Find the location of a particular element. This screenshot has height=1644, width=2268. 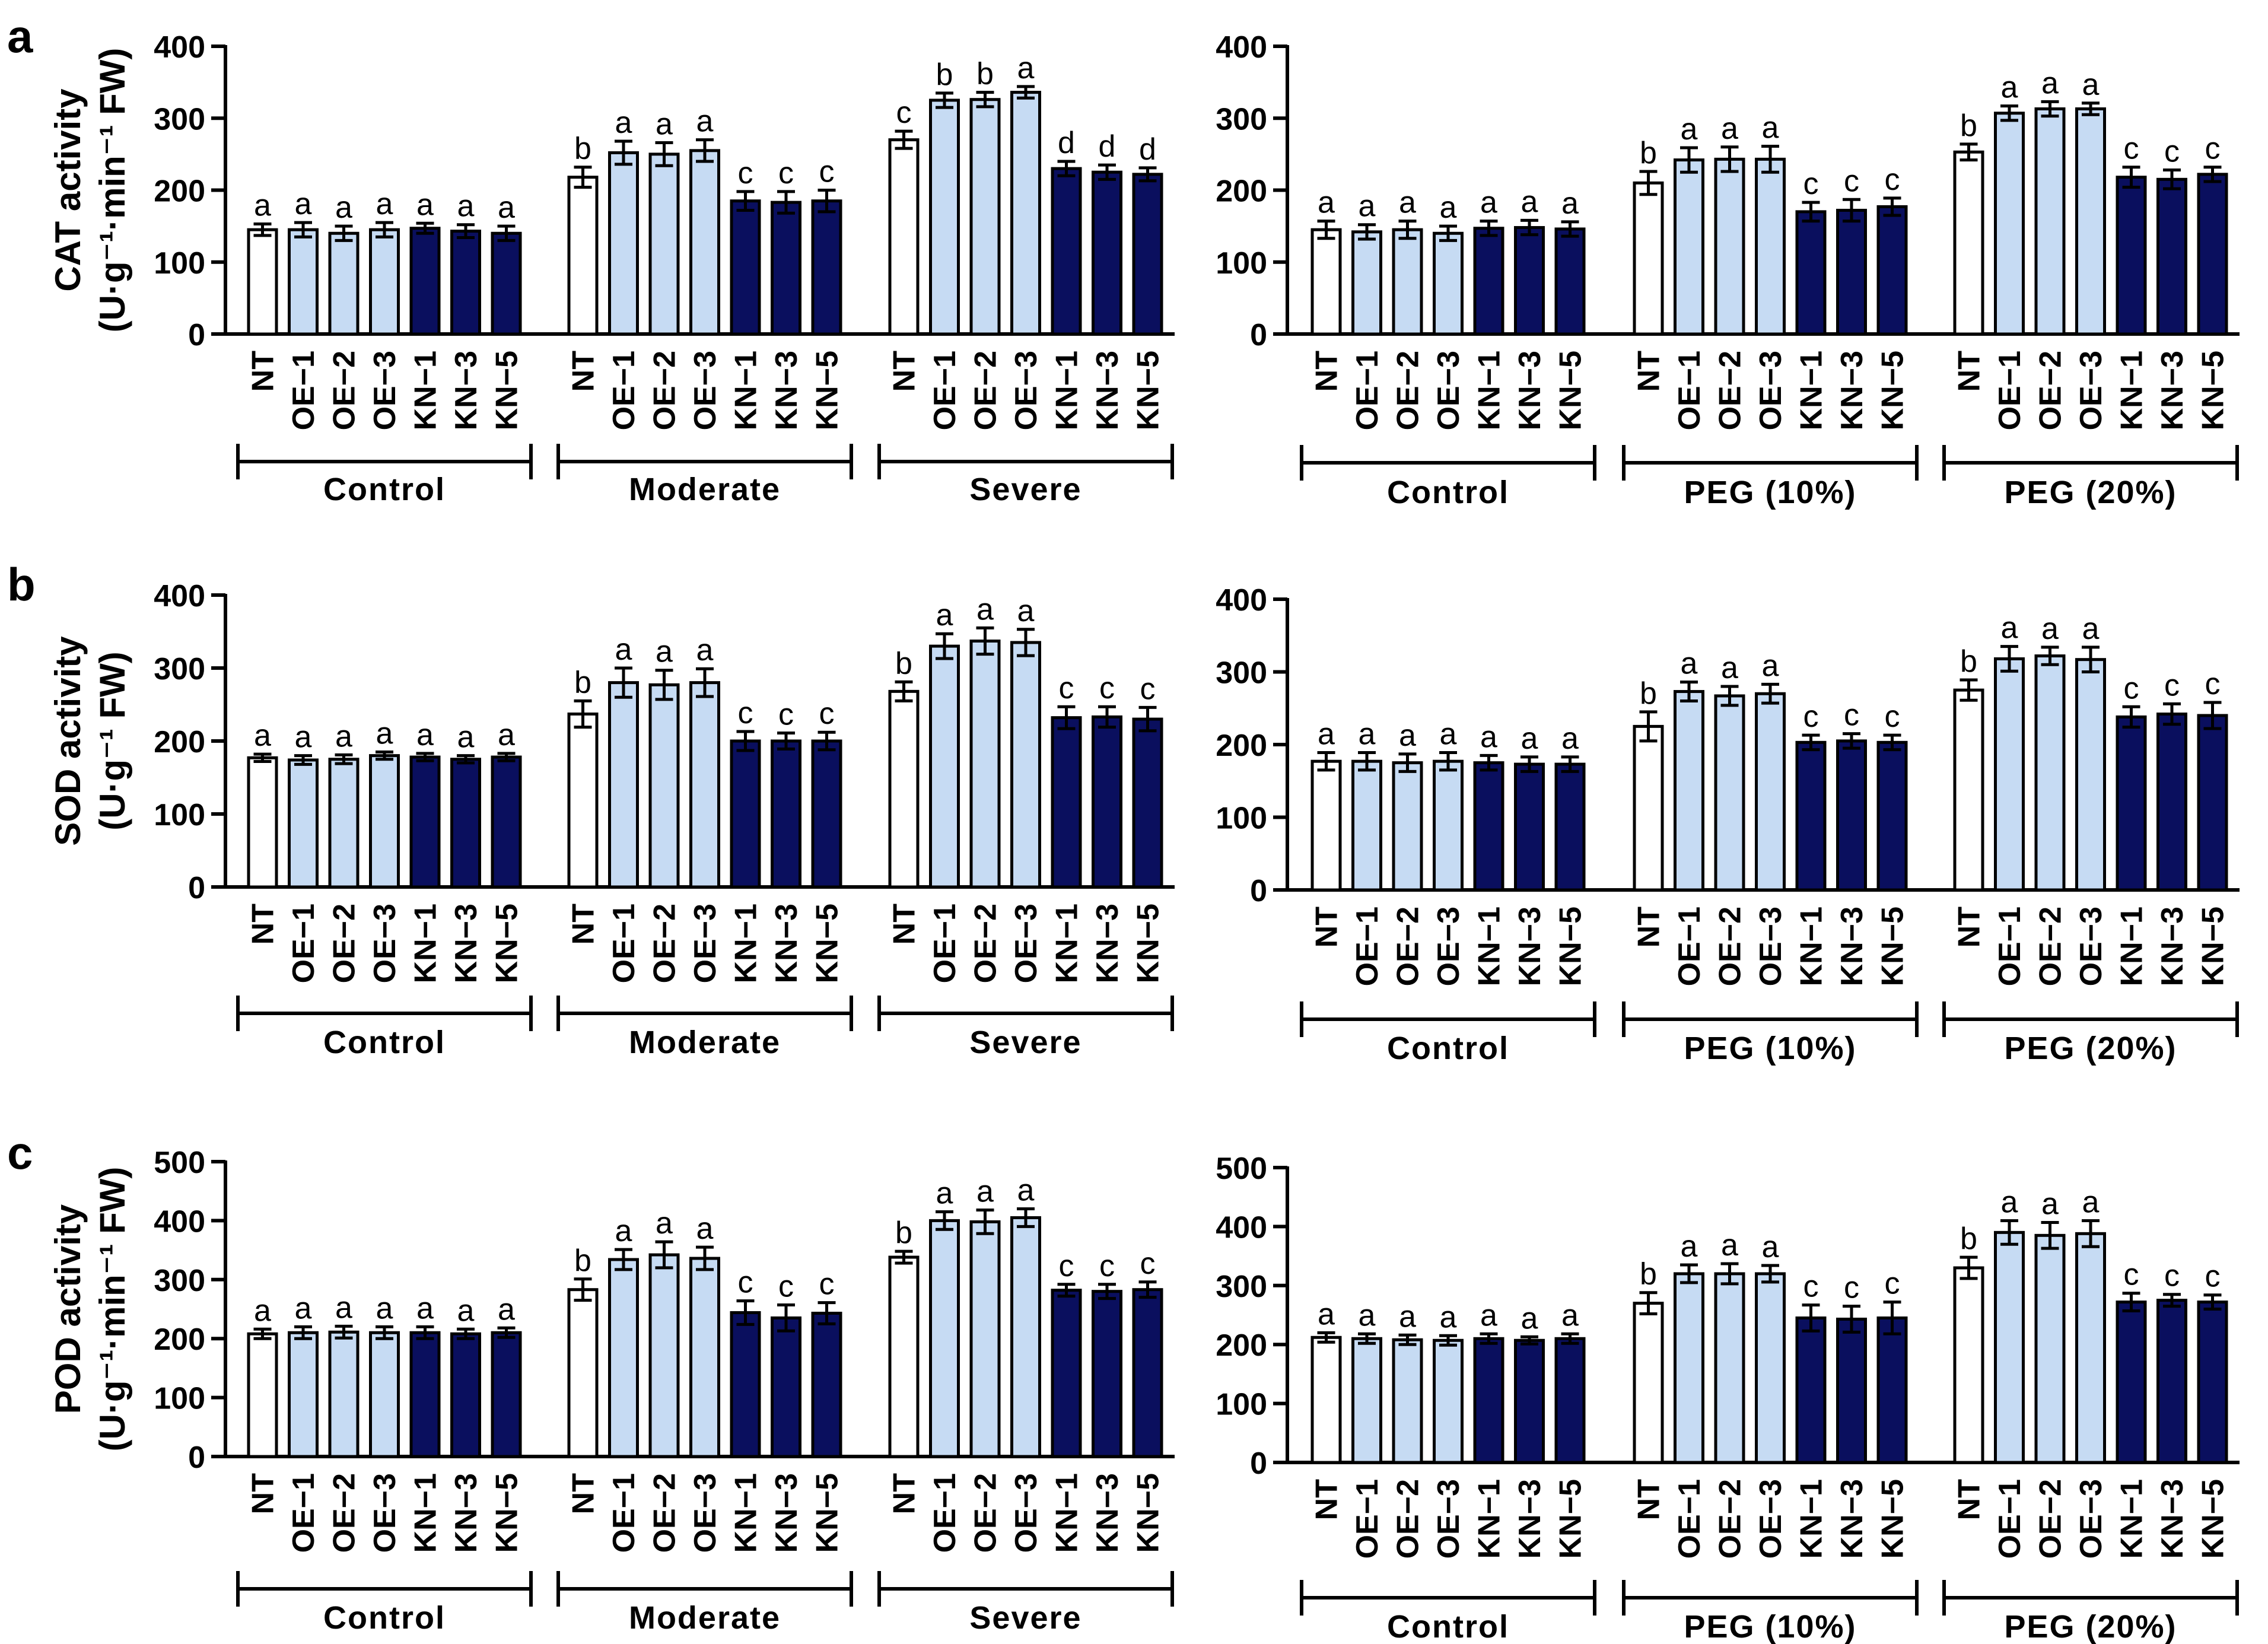

y-tick-label: 100 is located at coordinates (180, 815).